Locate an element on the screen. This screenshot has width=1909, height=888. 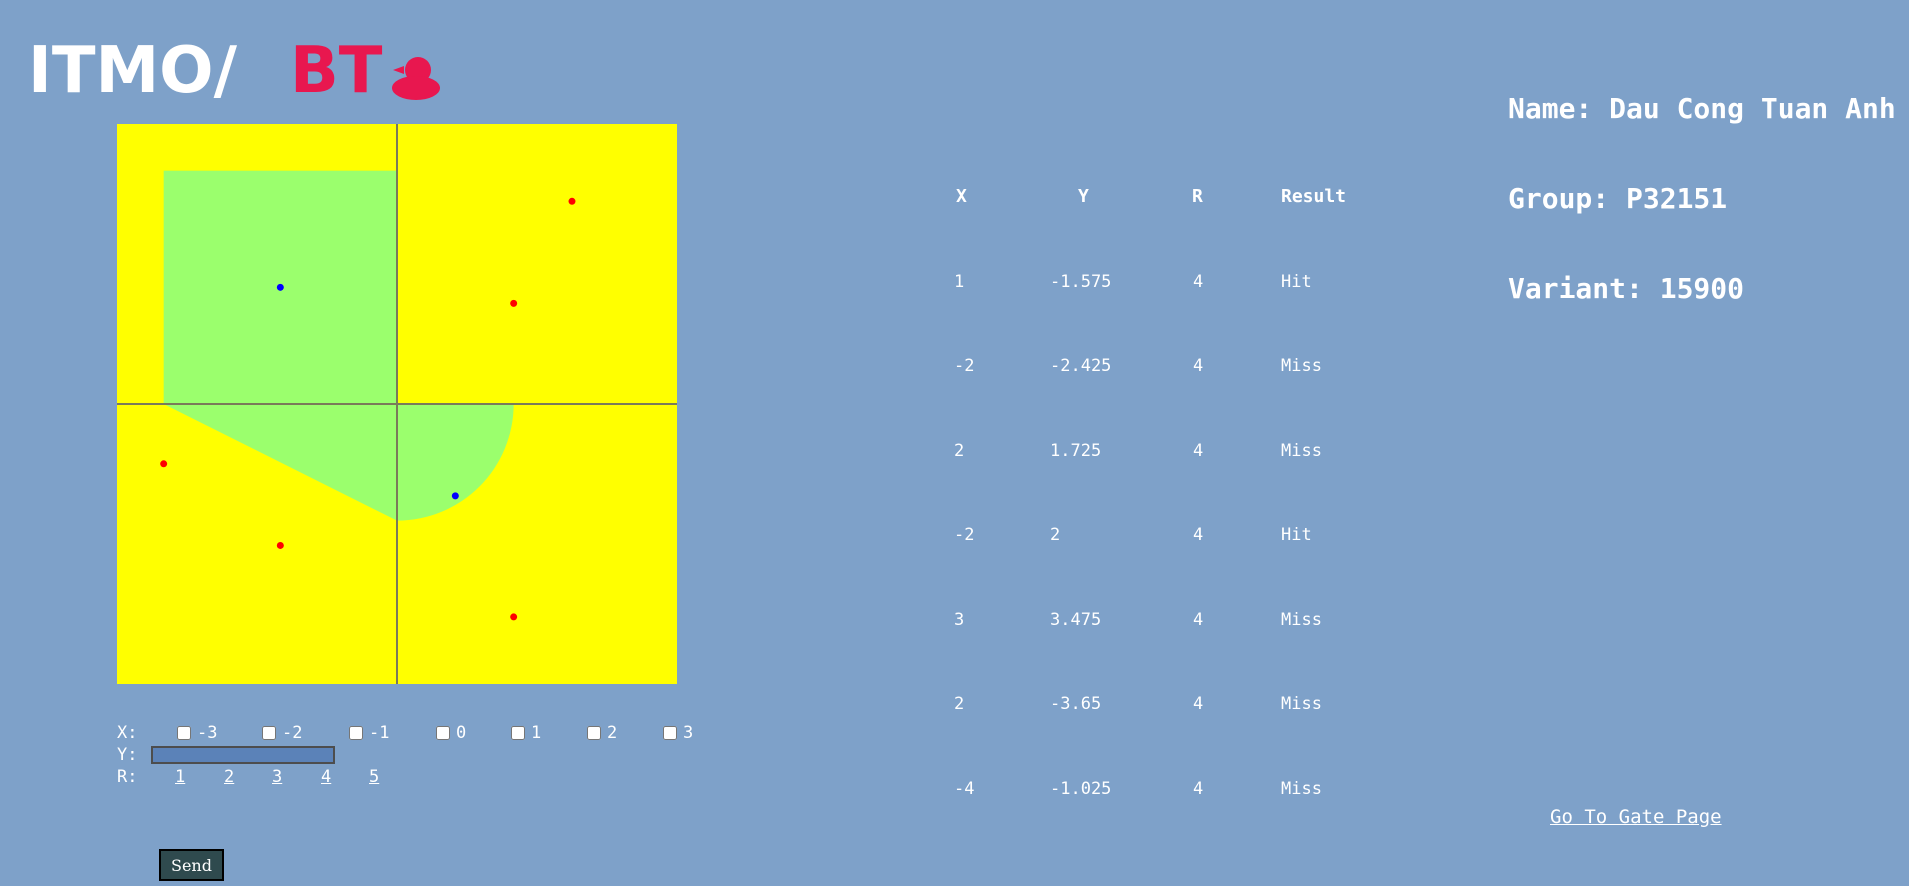
x-option-label: -3 is located at coordinates (207, 733).